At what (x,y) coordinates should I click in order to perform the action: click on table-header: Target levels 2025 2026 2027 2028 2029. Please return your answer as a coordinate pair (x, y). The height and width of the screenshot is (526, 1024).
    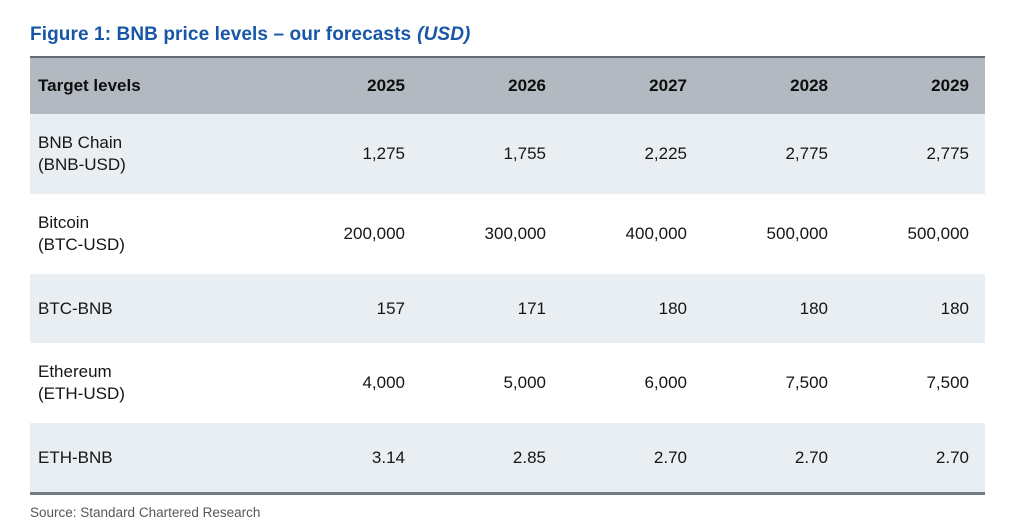
    Looking at the image, I should click on (507, 85).